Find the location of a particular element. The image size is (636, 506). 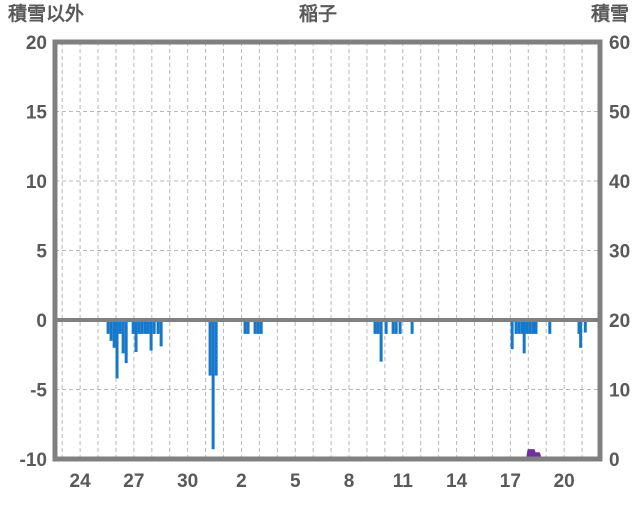

right-tick-label: 0 is located at coordinates (614, 460).